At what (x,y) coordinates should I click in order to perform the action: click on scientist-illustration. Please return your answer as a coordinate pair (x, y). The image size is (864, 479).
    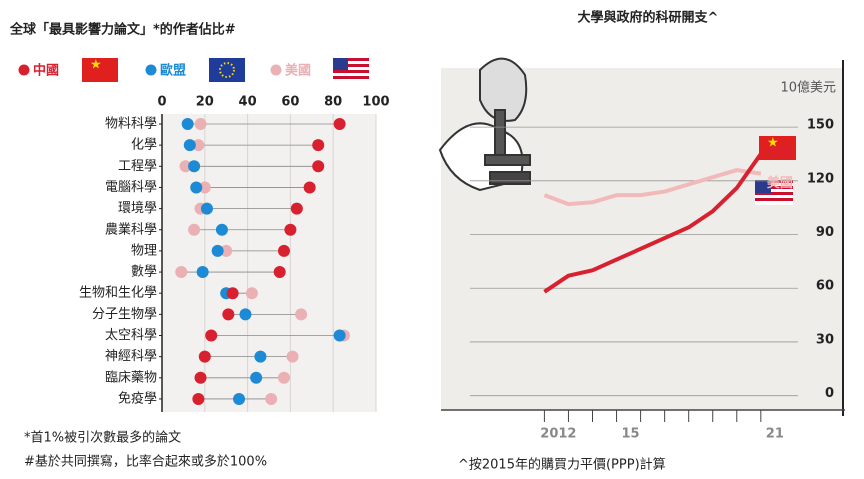
    Looking at the image, I should click on (484, 124).